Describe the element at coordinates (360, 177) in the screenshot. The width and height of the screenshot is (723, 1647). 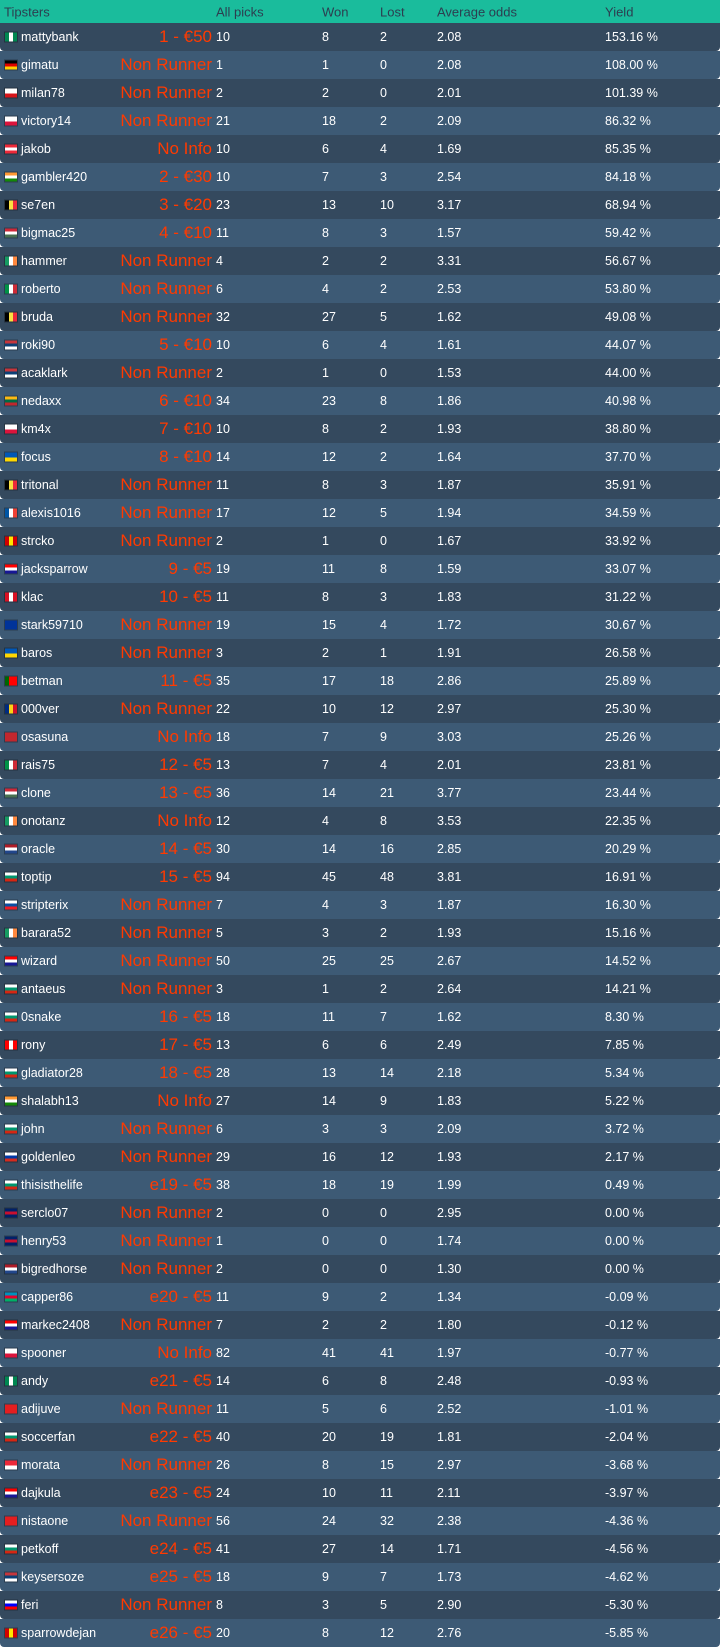
I see `table-row: gambler420 2 - €30 10 7 3 2.54 84.18 %` at that location.